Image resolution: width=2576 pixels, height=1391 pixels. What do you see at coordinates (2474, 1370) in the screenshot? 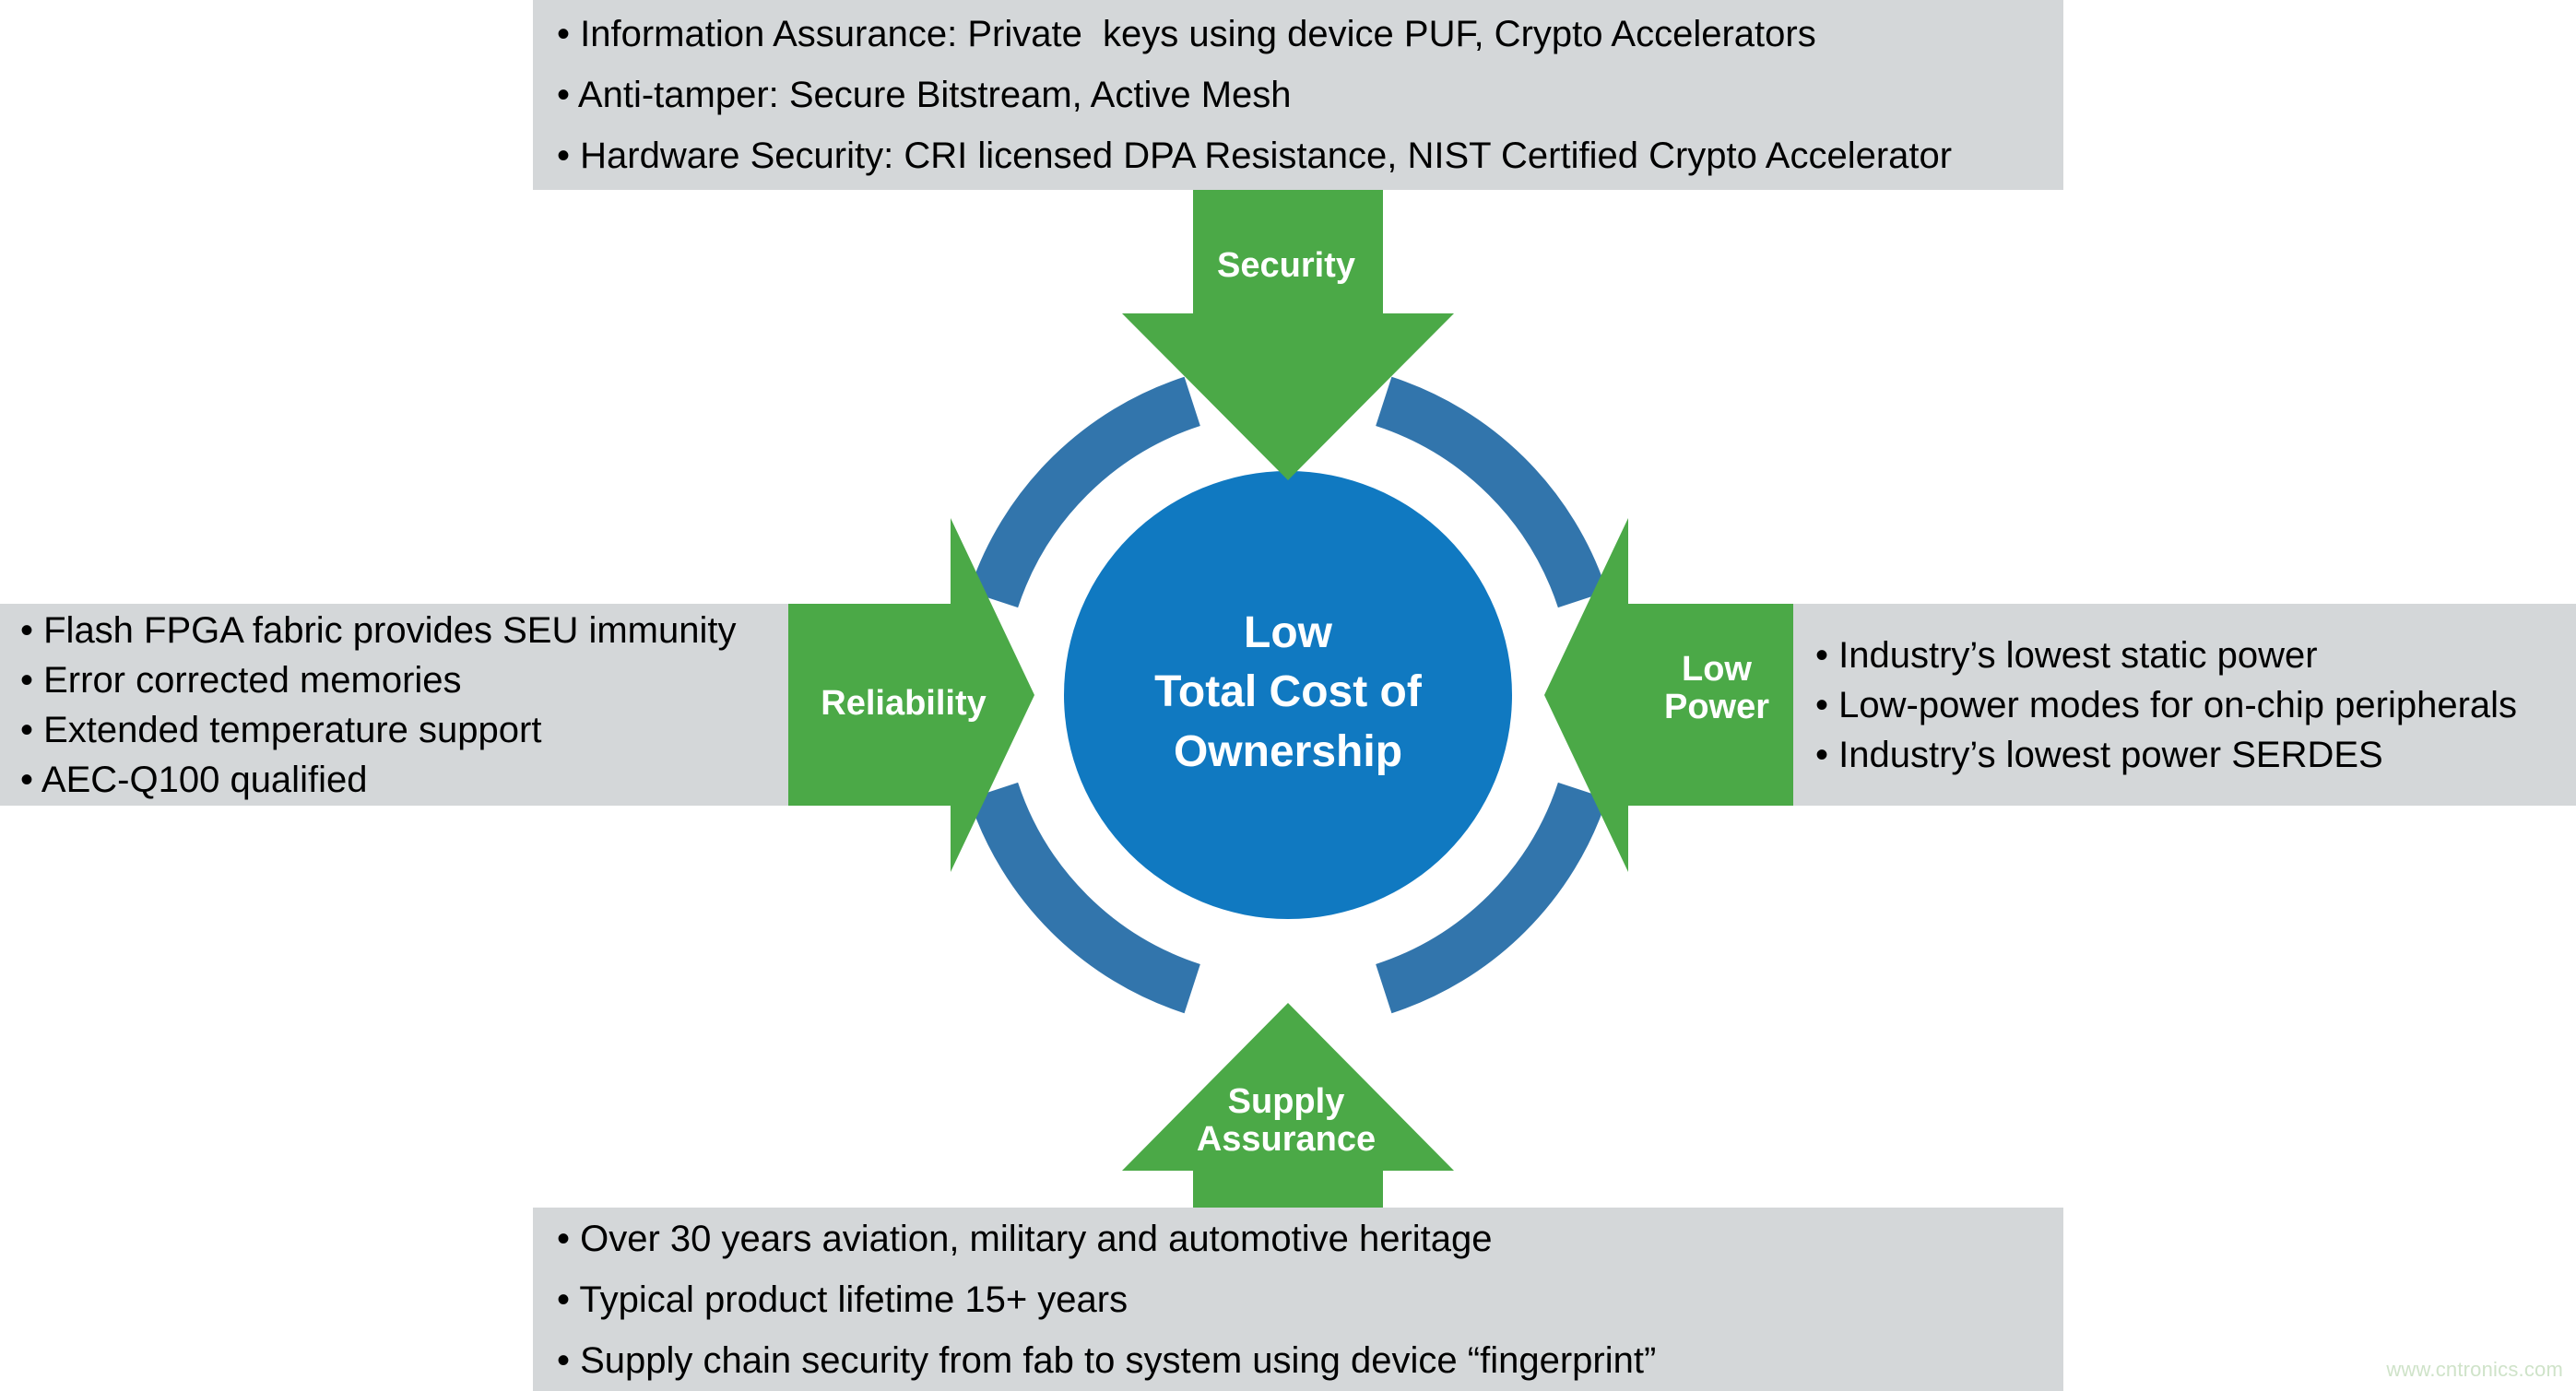
I see `watermark: www.cntronics.com` at bounding box center [2474, 1370].